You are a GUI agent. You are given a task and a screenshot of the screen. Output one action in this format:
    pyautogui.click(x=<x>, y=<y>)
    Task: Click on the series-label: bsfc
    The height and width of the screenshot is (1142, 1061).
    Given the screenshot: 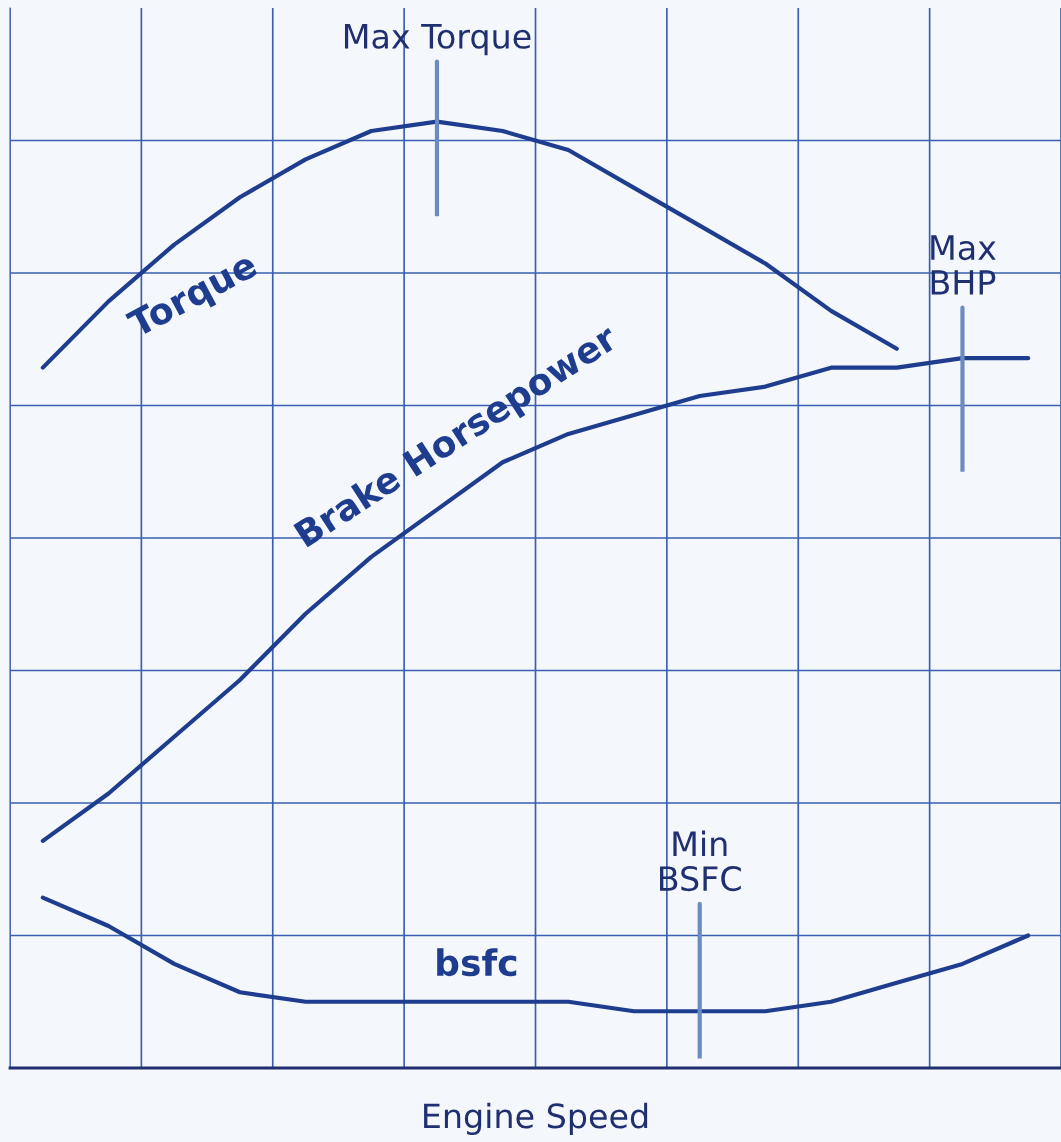 What is the action you would take?
    pyautogui.click(x=477, y=962)
    